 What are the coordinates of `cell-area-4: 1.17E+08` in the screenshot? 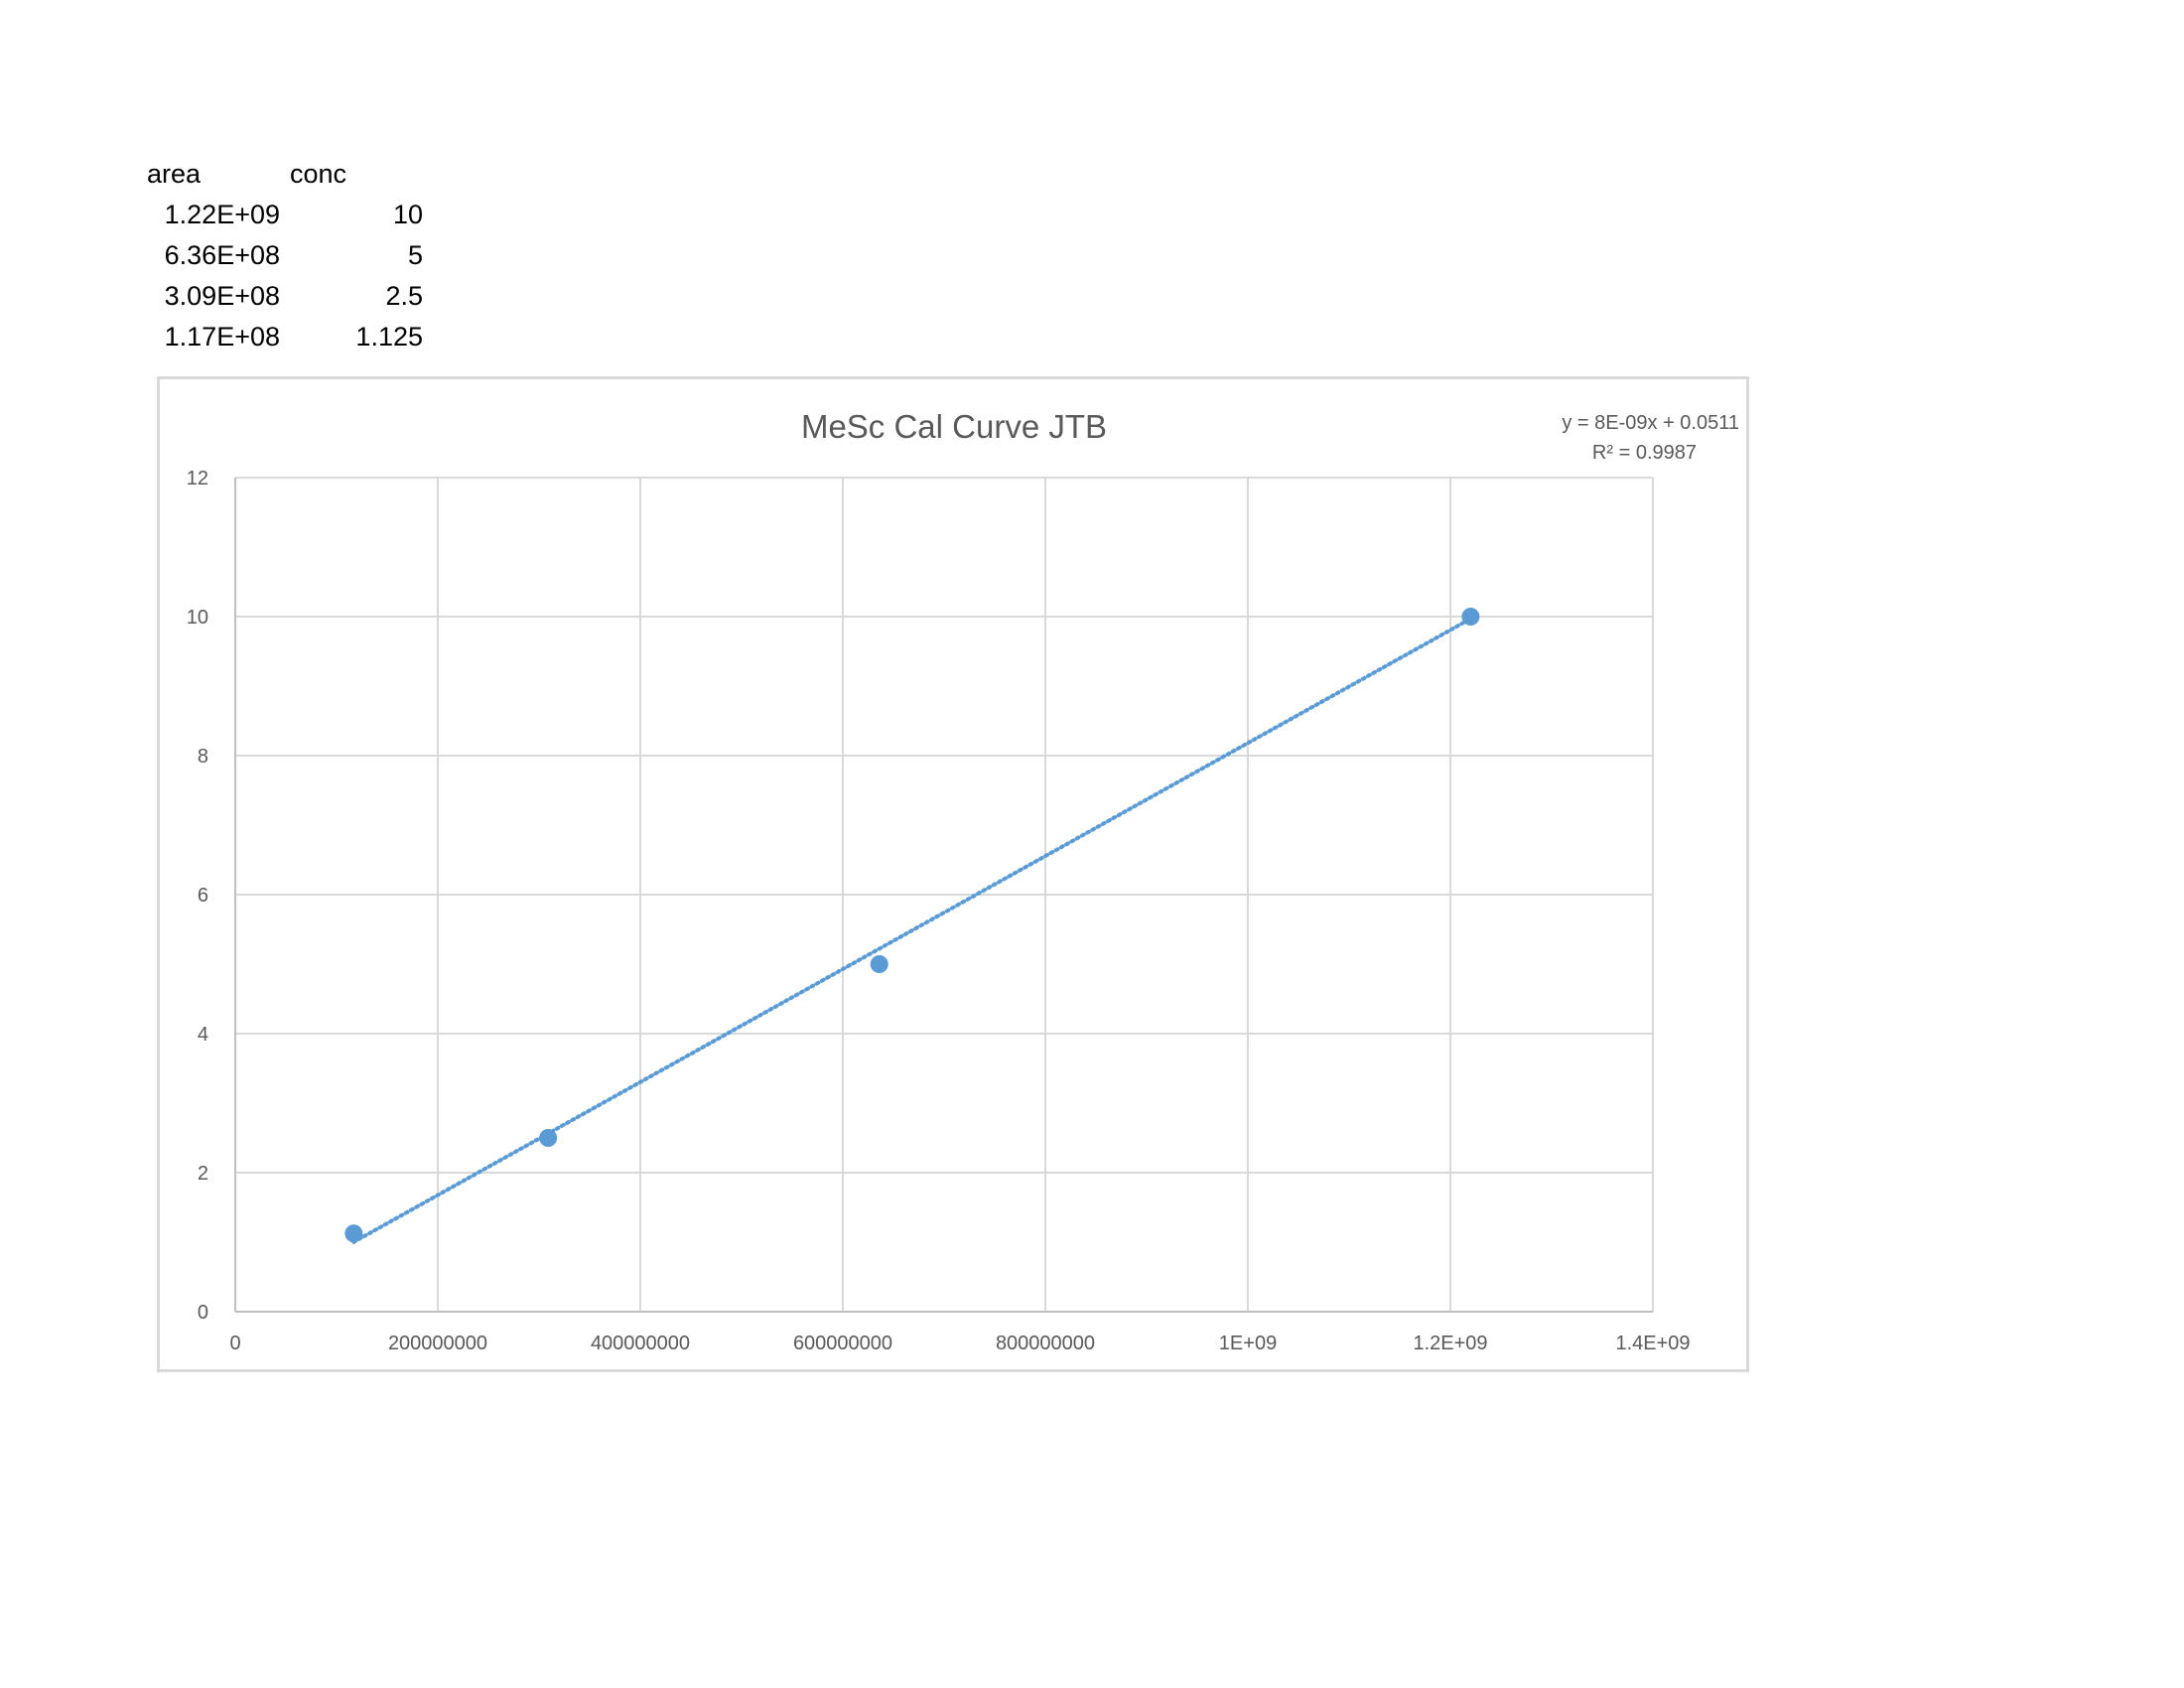 It's located at (222, 337).